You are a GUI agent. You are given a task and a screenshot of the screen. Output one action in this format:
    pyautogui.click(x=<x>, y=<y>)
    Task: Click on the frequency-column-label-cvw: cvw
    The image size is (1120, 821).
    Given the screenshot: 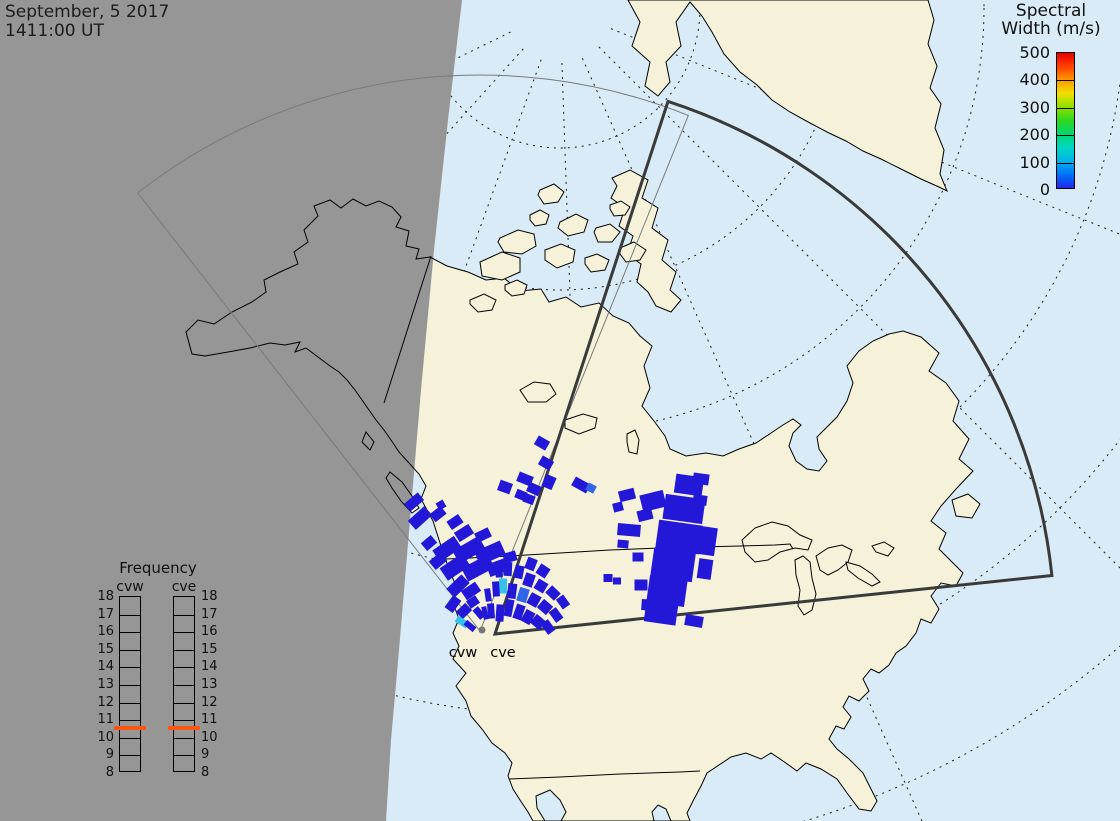 What is the action you would take?
    pyautogui.click(x=130, y=587)
    